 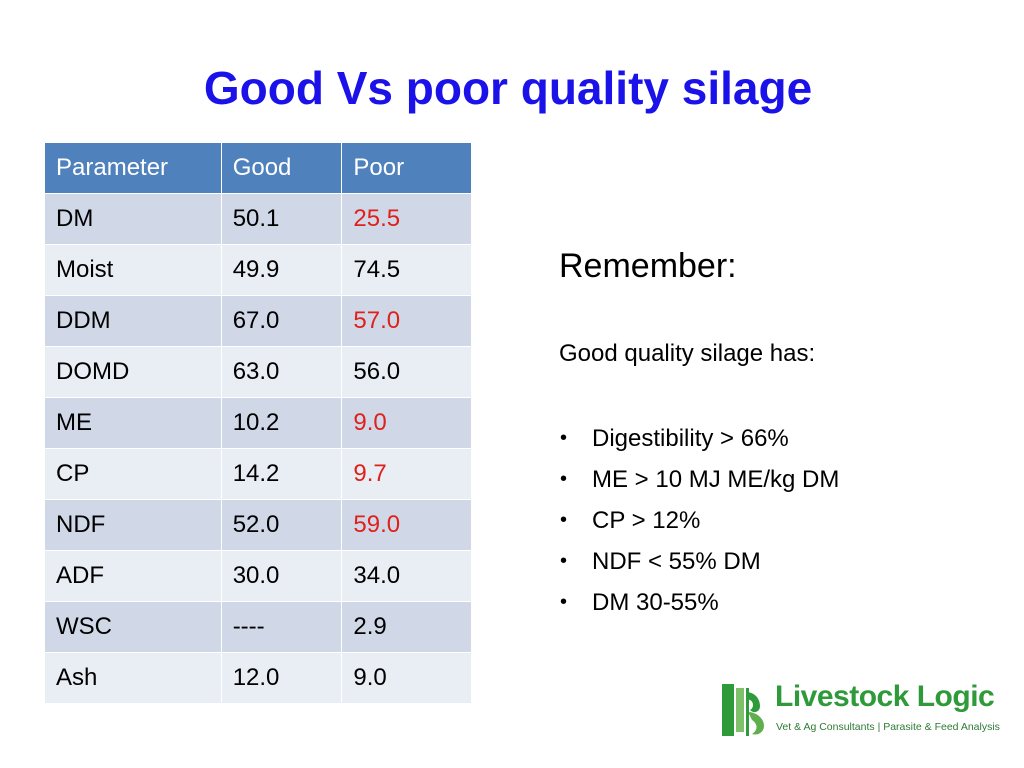 I want to click on cell-good: 12.0, so click(x=281, y=678).